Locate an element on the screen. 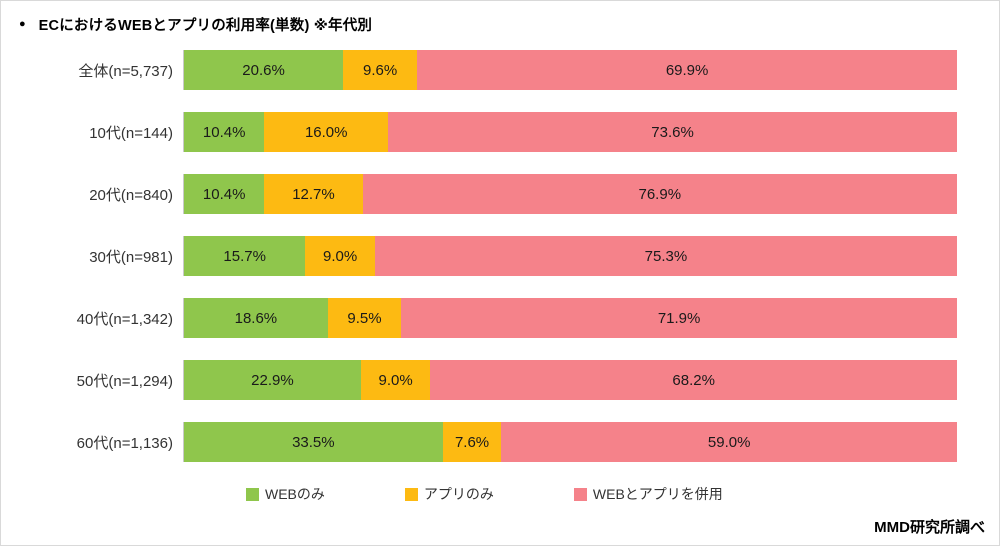 The width and height of the screenshot is (1000, 546). chart-legend: WEBのみ アプリのみ WEBとアプリを併用 is located at coordinates (622, 494).